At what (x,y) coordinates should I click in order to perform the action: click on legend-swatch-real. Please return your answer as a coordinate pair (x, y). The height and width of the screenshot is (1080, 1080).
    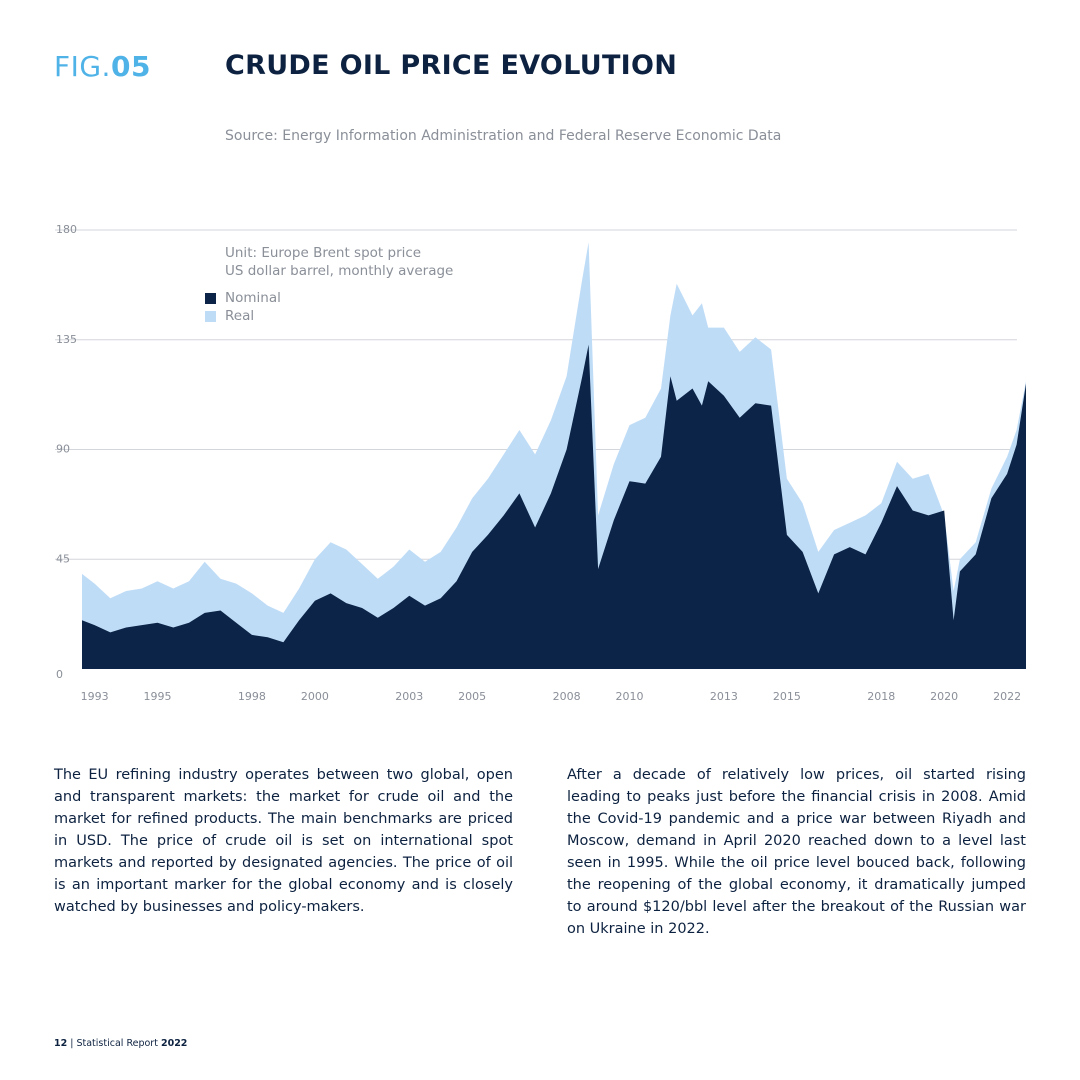
    Looking at the image, I should click on (210, 316).